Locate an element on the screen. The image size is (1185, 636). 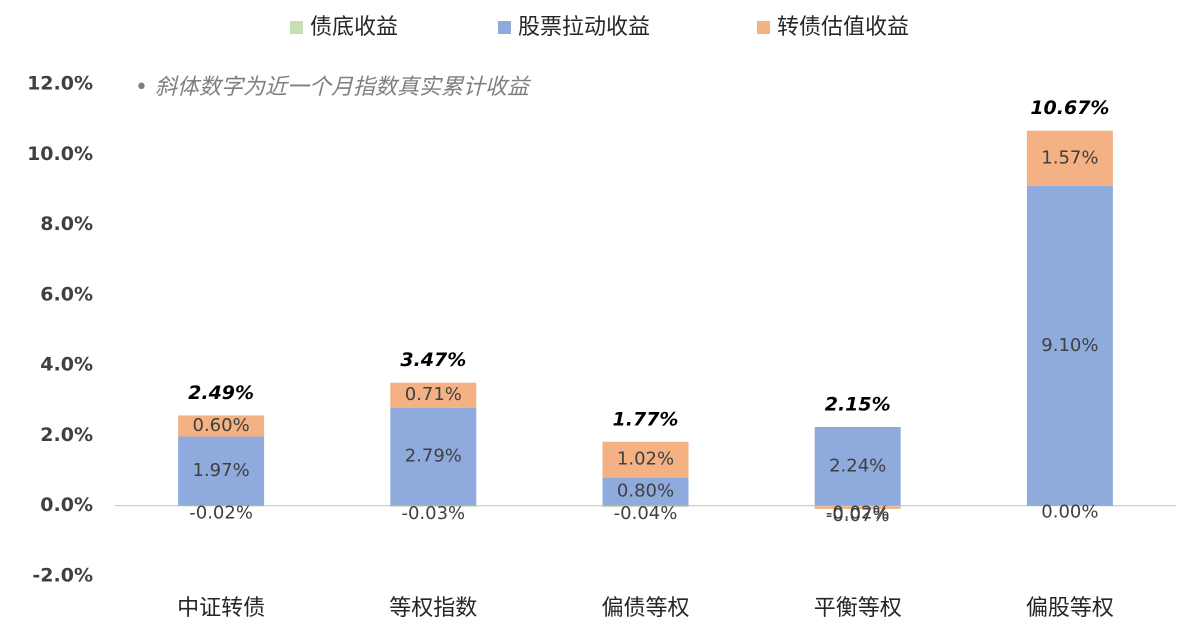
total-label: 1.77% is located at coordinates (646, 419).